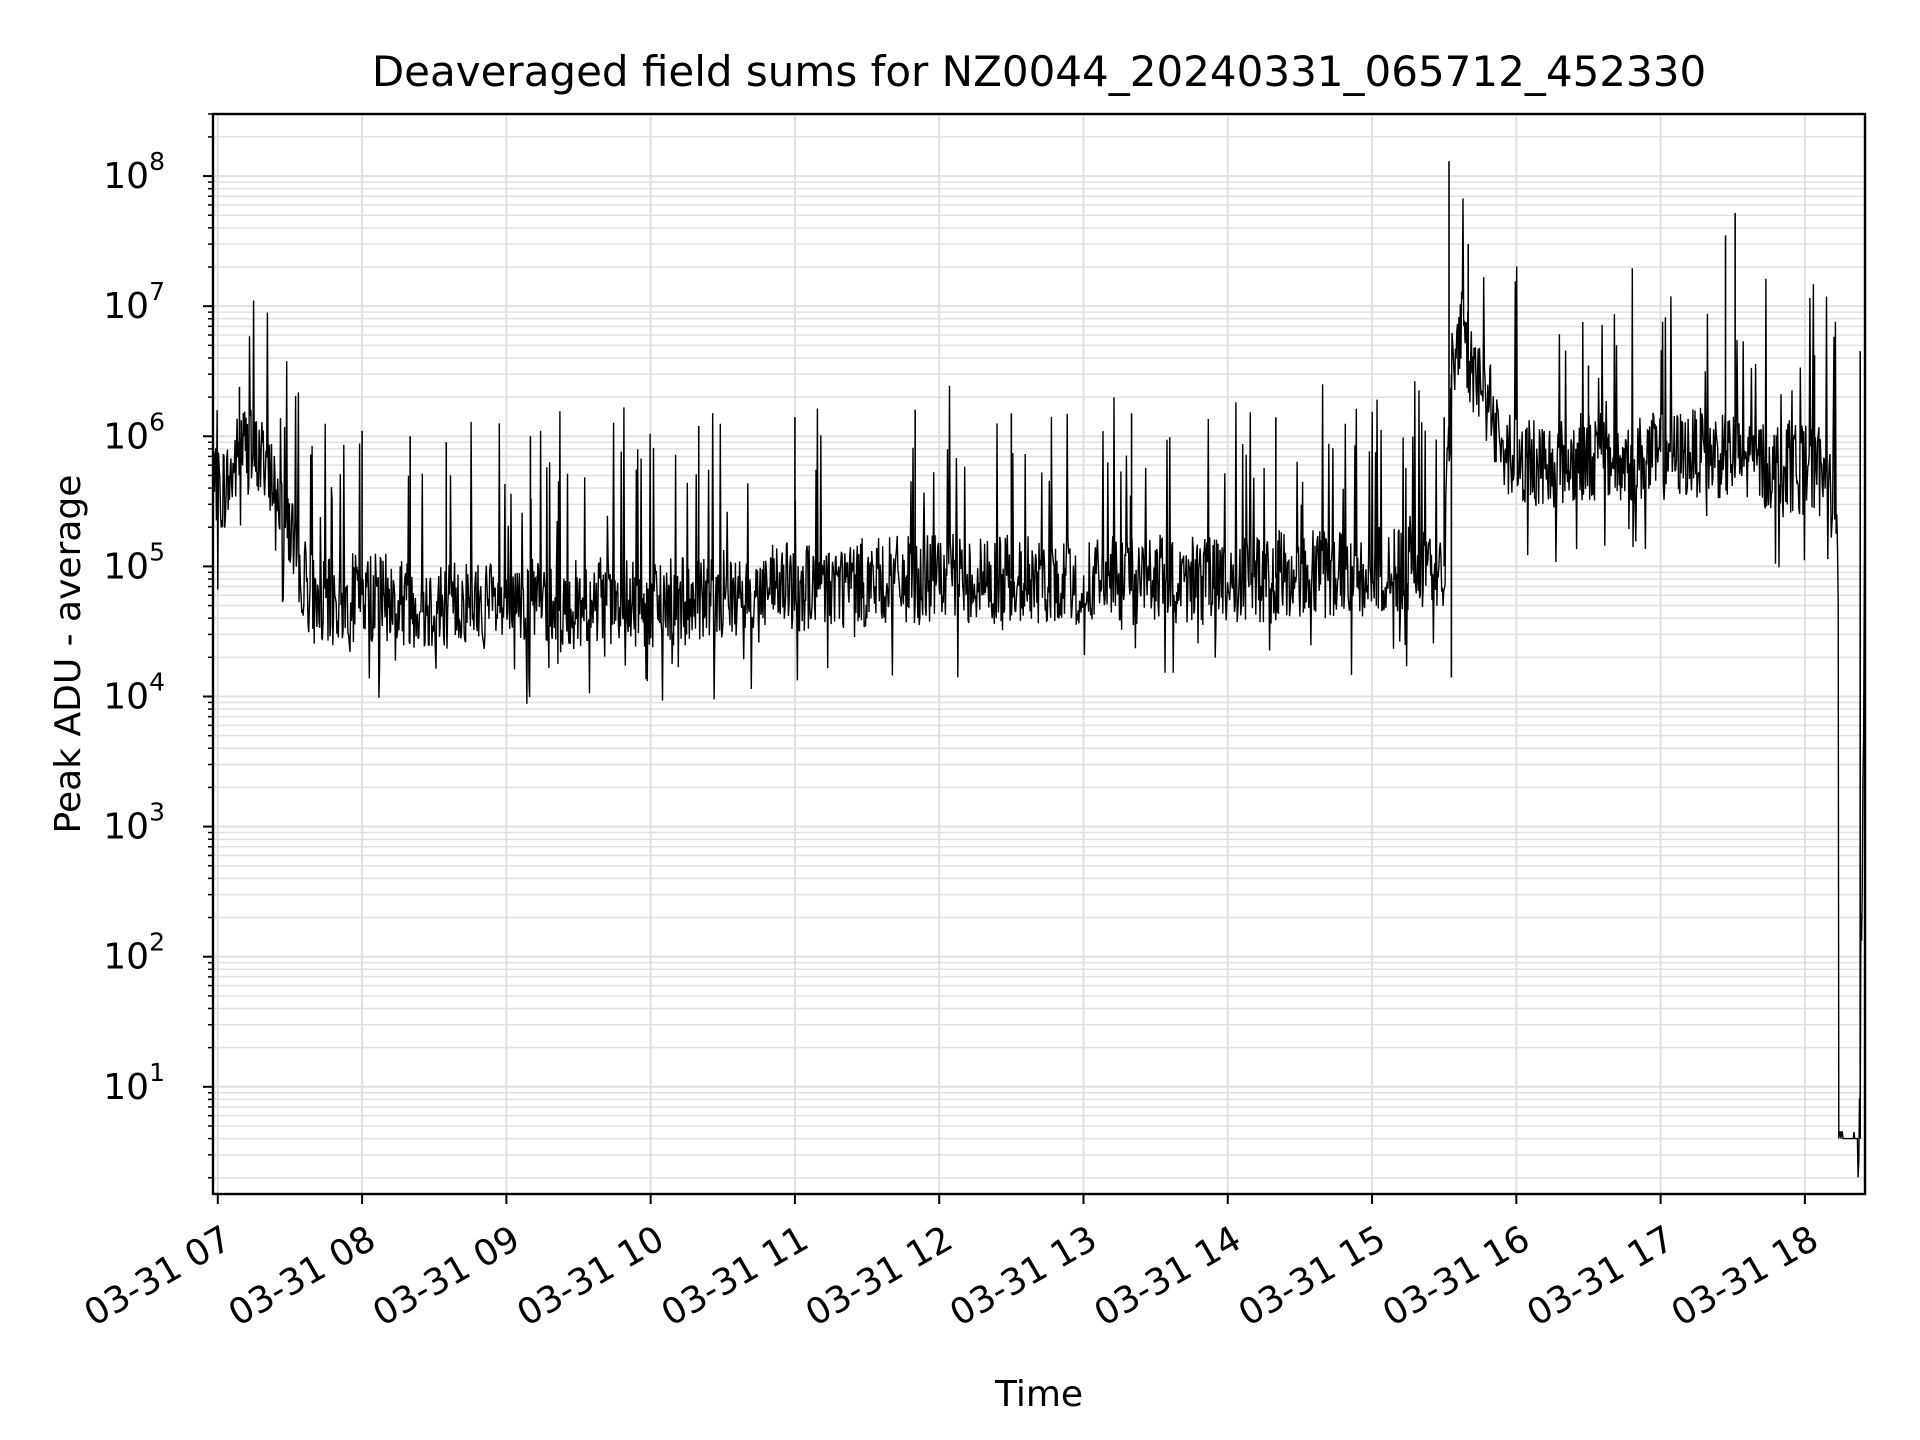 The width and height of the screenshot is (1920, 1440). I want to click on x-axis-label: Time, so click(1038, 1394).